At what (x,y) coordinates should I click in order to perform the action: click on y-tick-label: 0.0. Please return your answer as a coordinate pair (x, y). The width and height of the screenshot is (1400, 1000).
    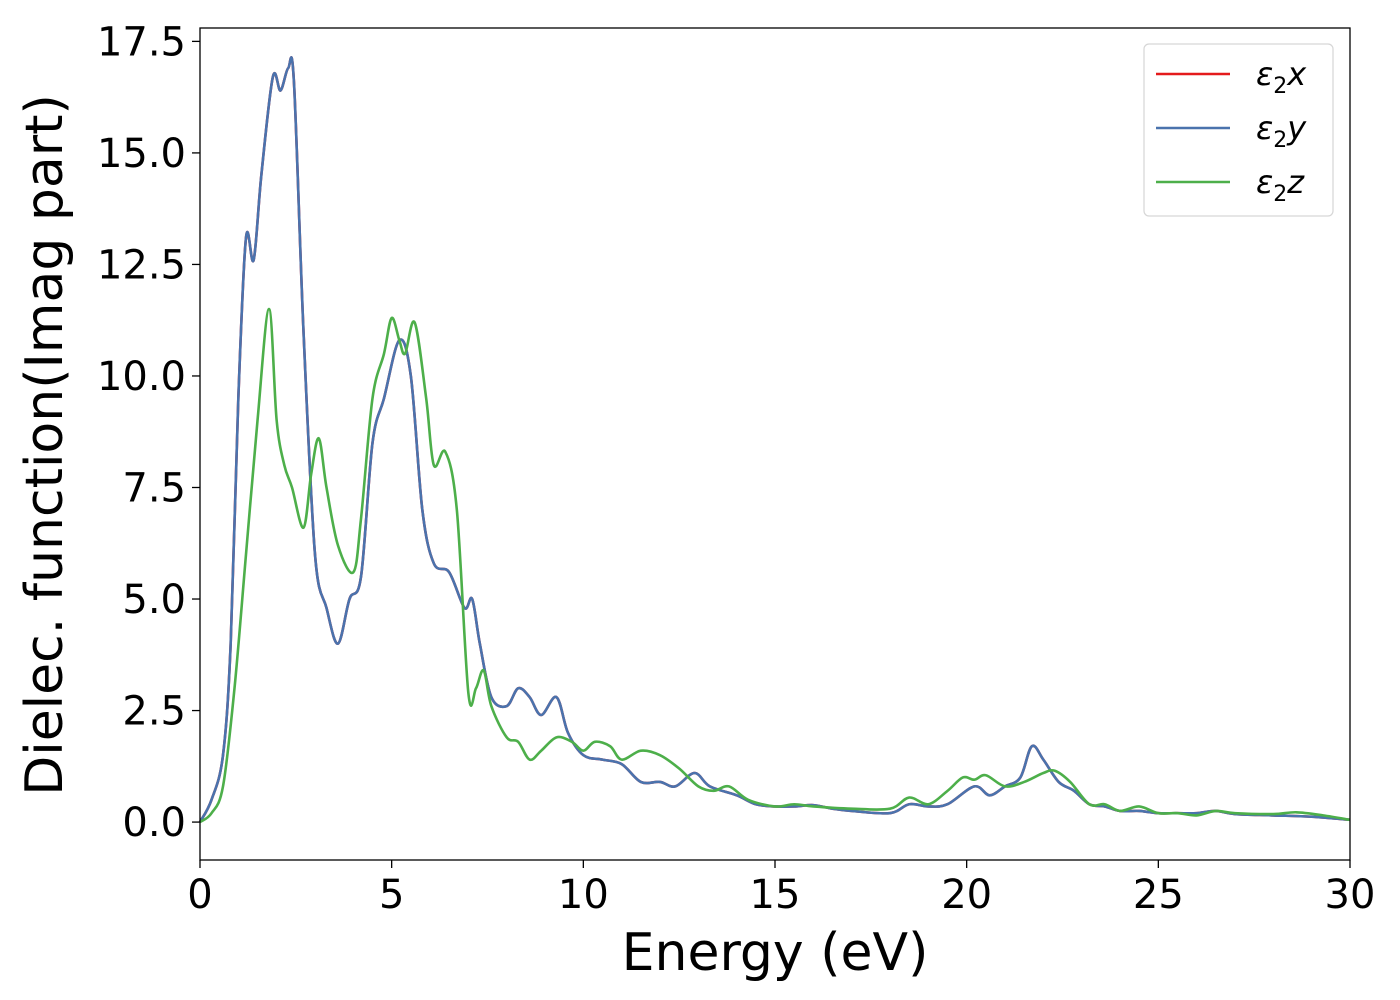
    Looking at the image, I should click on (154, 823).